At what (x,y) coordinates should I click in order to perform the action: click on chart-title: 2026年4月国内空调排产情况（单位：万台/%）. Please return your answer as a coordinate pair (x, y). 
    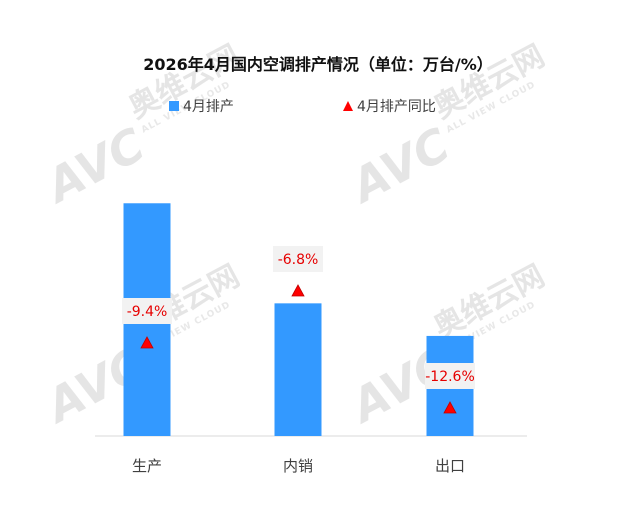
    Looking at the image, I should click on (318, 64).